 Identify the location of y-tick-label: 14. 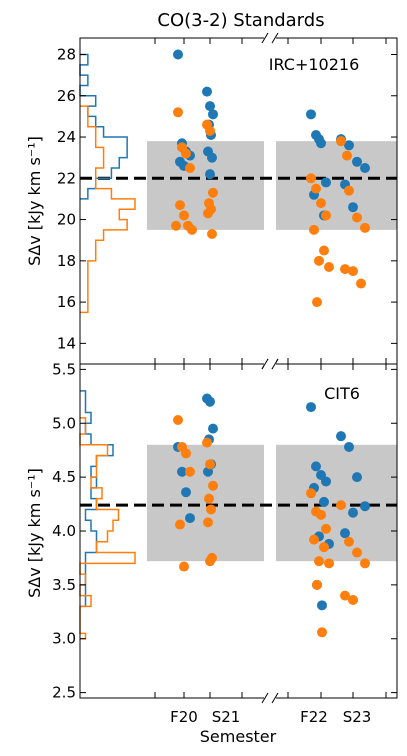
(66, 343).